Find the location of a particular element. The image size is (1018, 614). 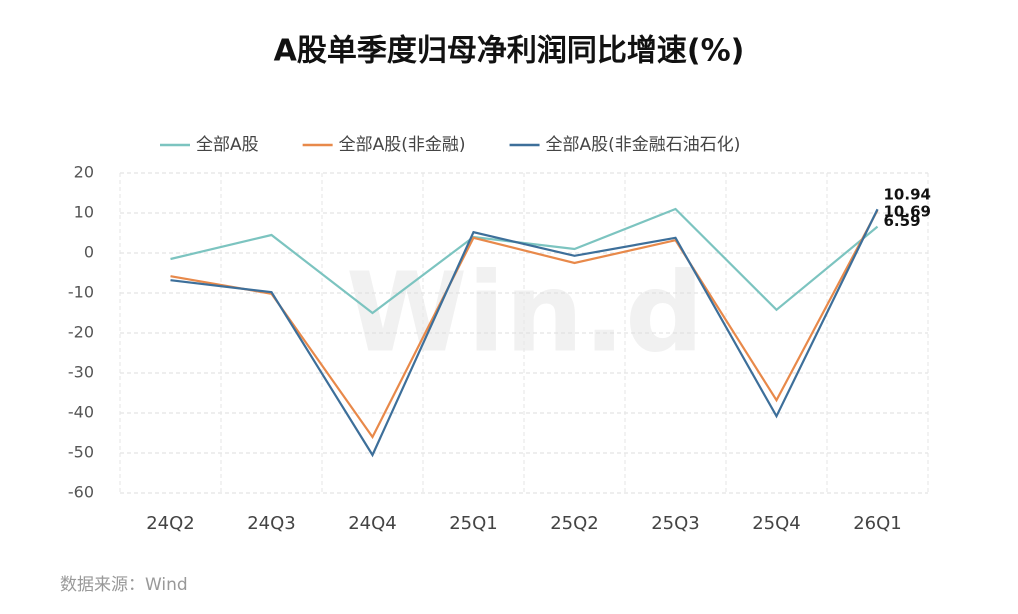

x-tick-label: 25Q4 is located at coordinates (776, 523).